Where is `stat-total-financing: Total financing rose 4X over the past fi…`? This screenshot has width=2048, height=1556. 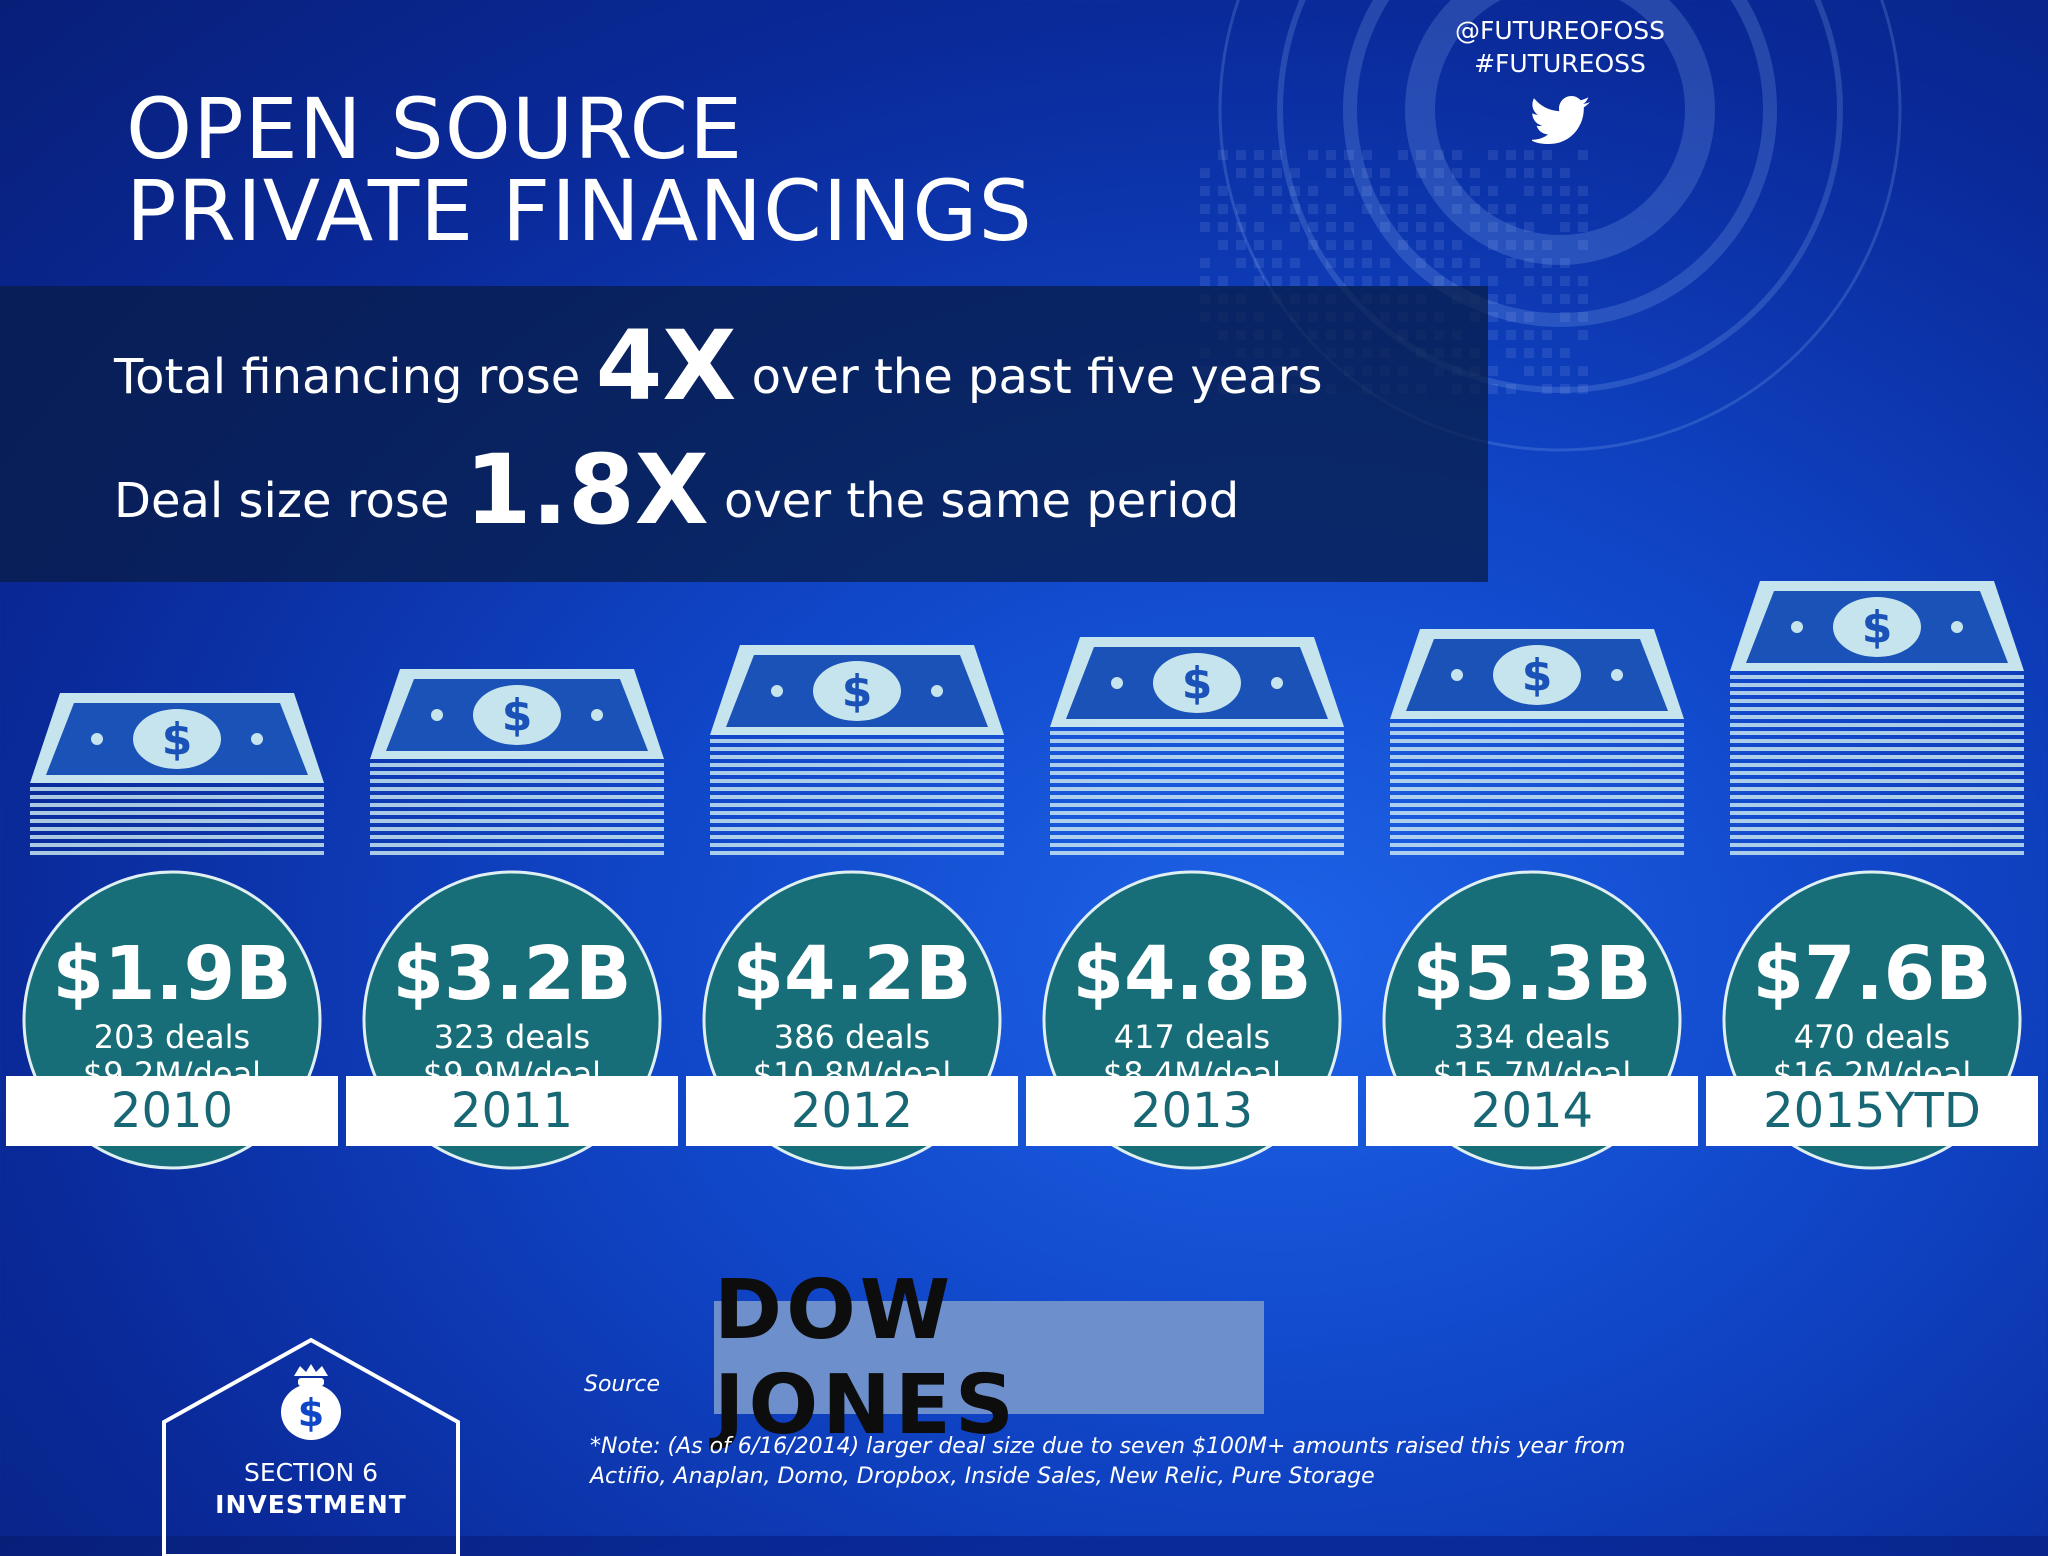 stat-total-financing: Total financing rose 4X over the past fi… is located at coordinates (718, 366).